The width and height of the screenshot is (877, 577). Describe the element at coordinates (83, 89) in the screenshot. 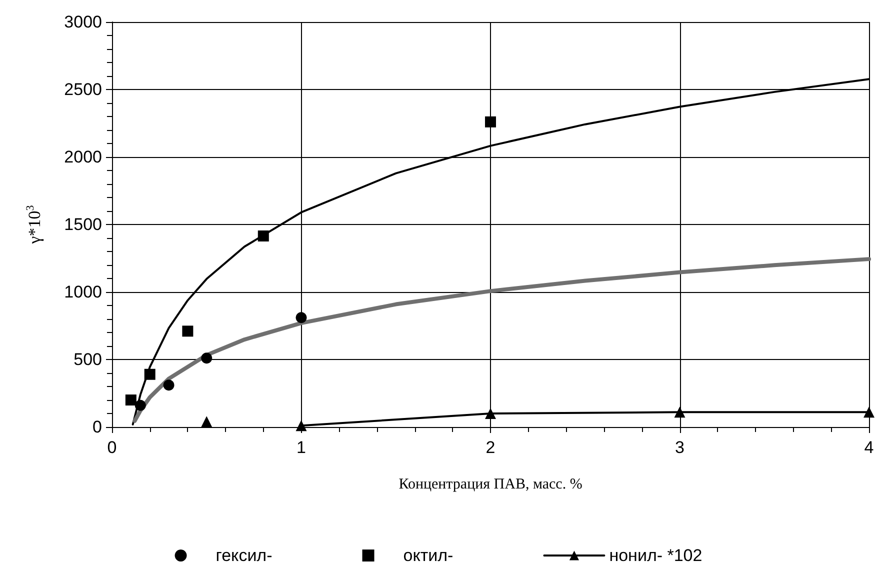

I see `y-tick-label: 2500` at that location.